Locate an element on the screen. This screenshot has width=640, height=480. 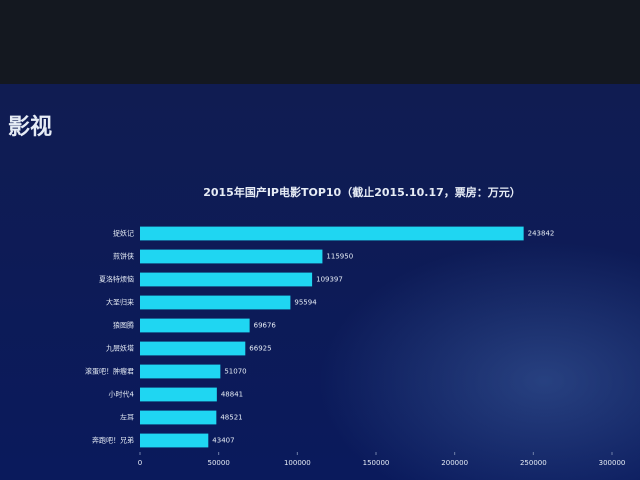
y-tick-label: 大圣归来 is located at coordinates (120, 302).